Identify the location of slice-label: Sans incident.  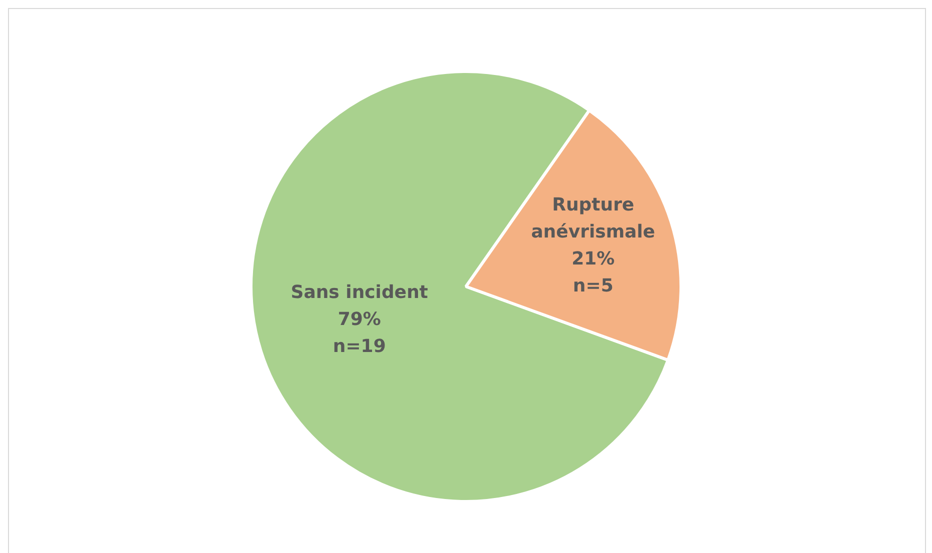
(359, 292).